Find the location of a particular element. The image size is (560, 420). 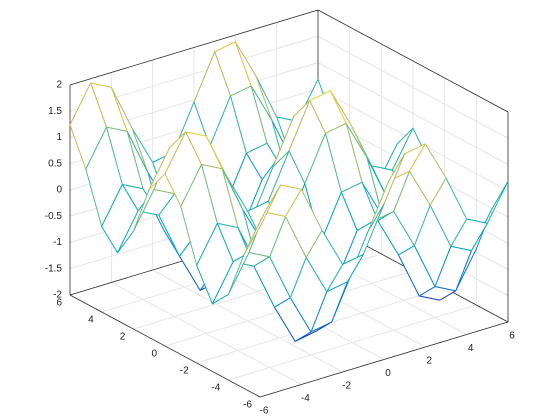

x-tick-label: 2 is located at coordinates (430, 361).